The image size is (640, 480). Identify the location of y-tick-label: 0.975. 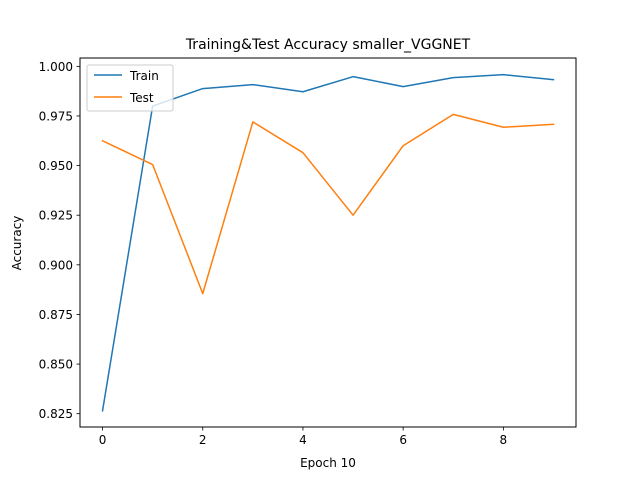
(56, 116).